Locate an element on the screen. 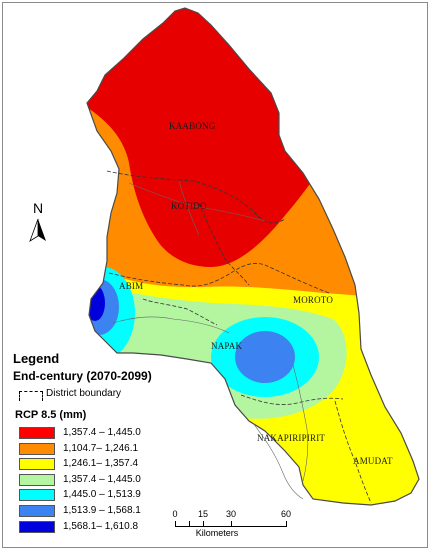 This screenshot has height=550, width=432. legend-title: Legend is located at coordinates (36, 358).